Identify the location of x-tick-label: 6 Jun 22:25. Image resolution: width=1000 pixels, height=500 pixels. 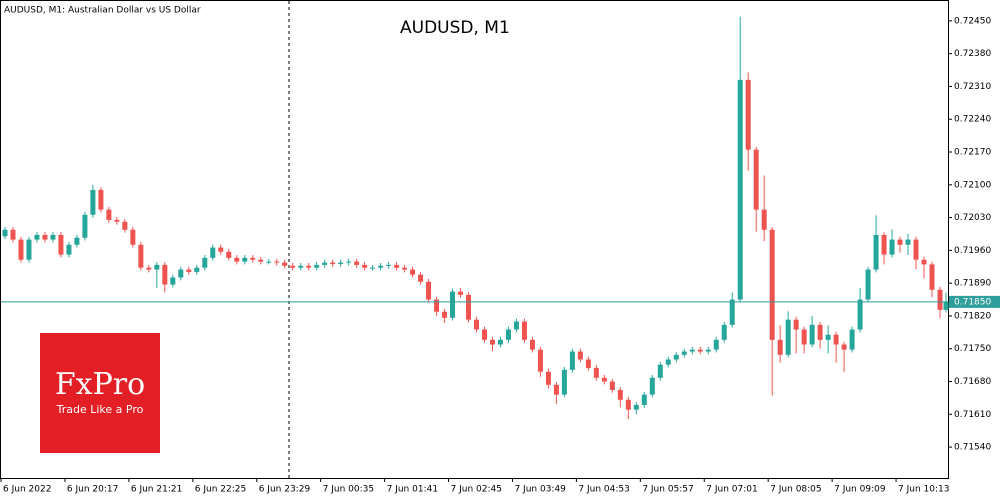
(220, 490).